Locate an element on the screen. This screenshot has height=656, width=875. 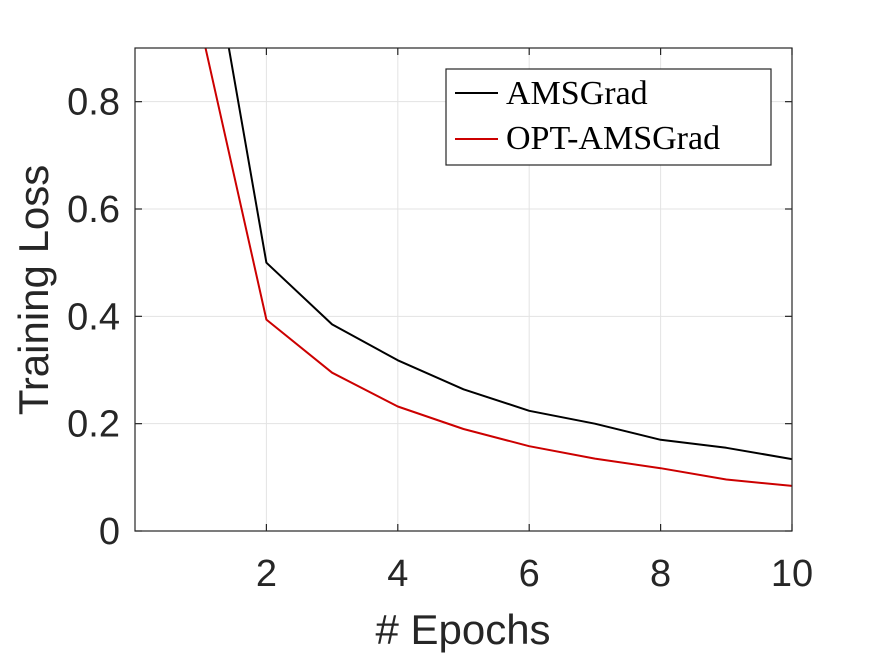
x-tick-label: 2 is located at coordinates (266, 574).